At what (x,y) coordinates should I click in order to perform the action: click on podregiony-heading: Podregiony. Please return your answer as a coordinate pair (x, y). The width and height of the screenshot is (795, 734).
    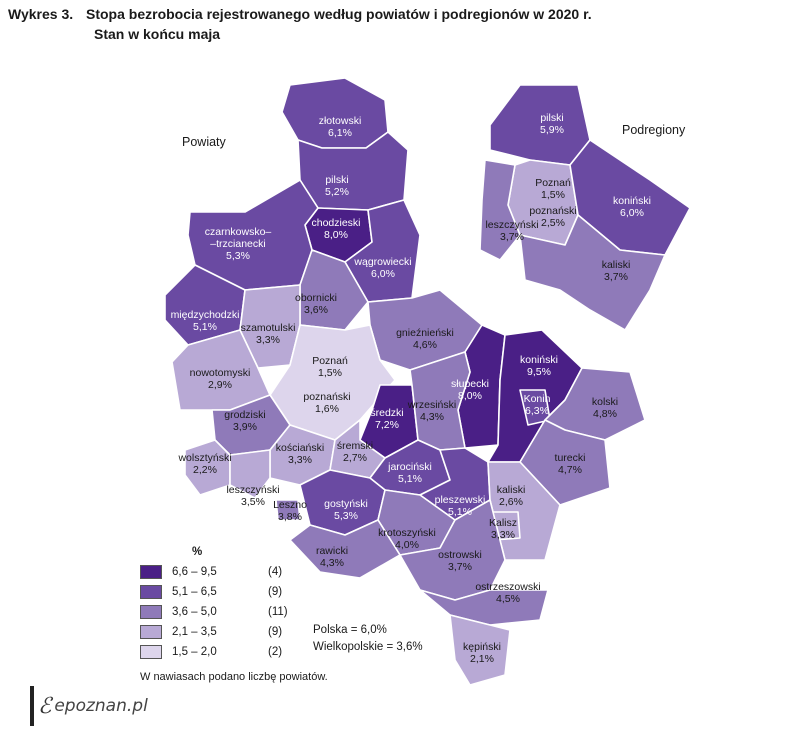
    Looking at the image, I should click on (654, 130).